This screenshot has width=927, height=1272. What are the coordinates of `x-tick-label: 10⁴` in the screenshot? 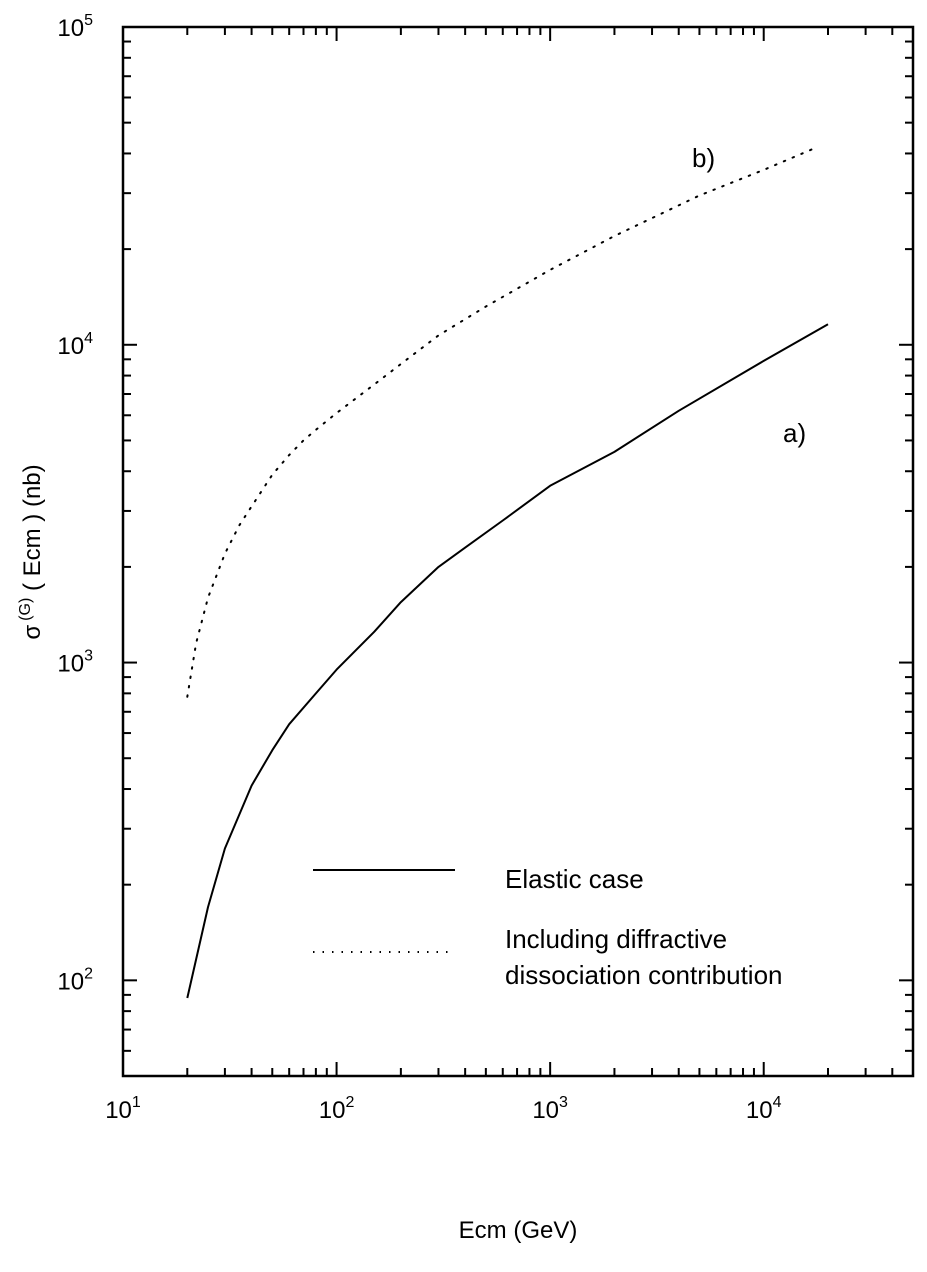 It's located at (764, 1109).